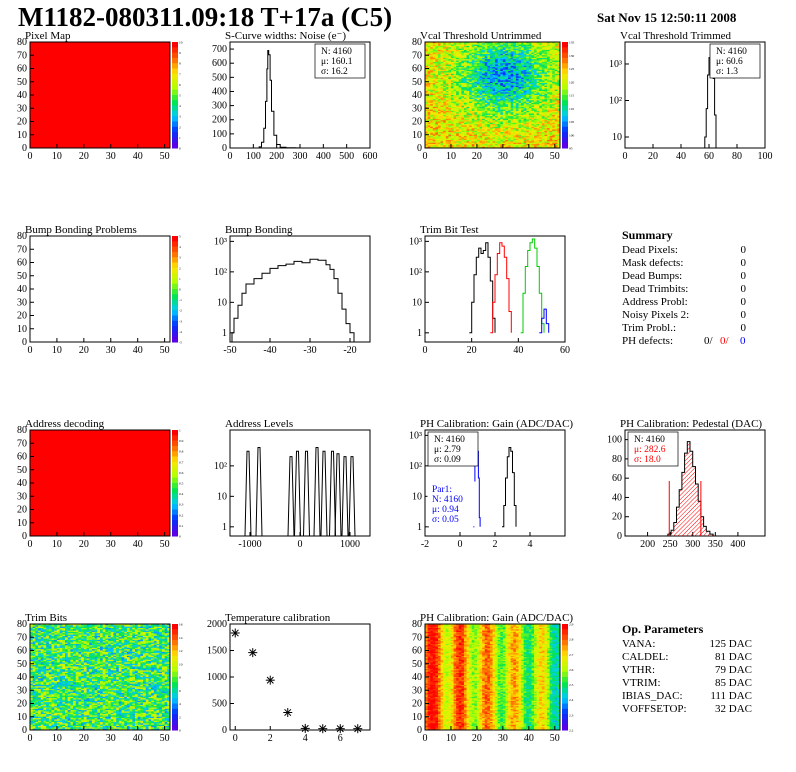 This screenshot has height=772, width=796. I want to click on address-decoding-xtick-label: 0, so click(30, 544).